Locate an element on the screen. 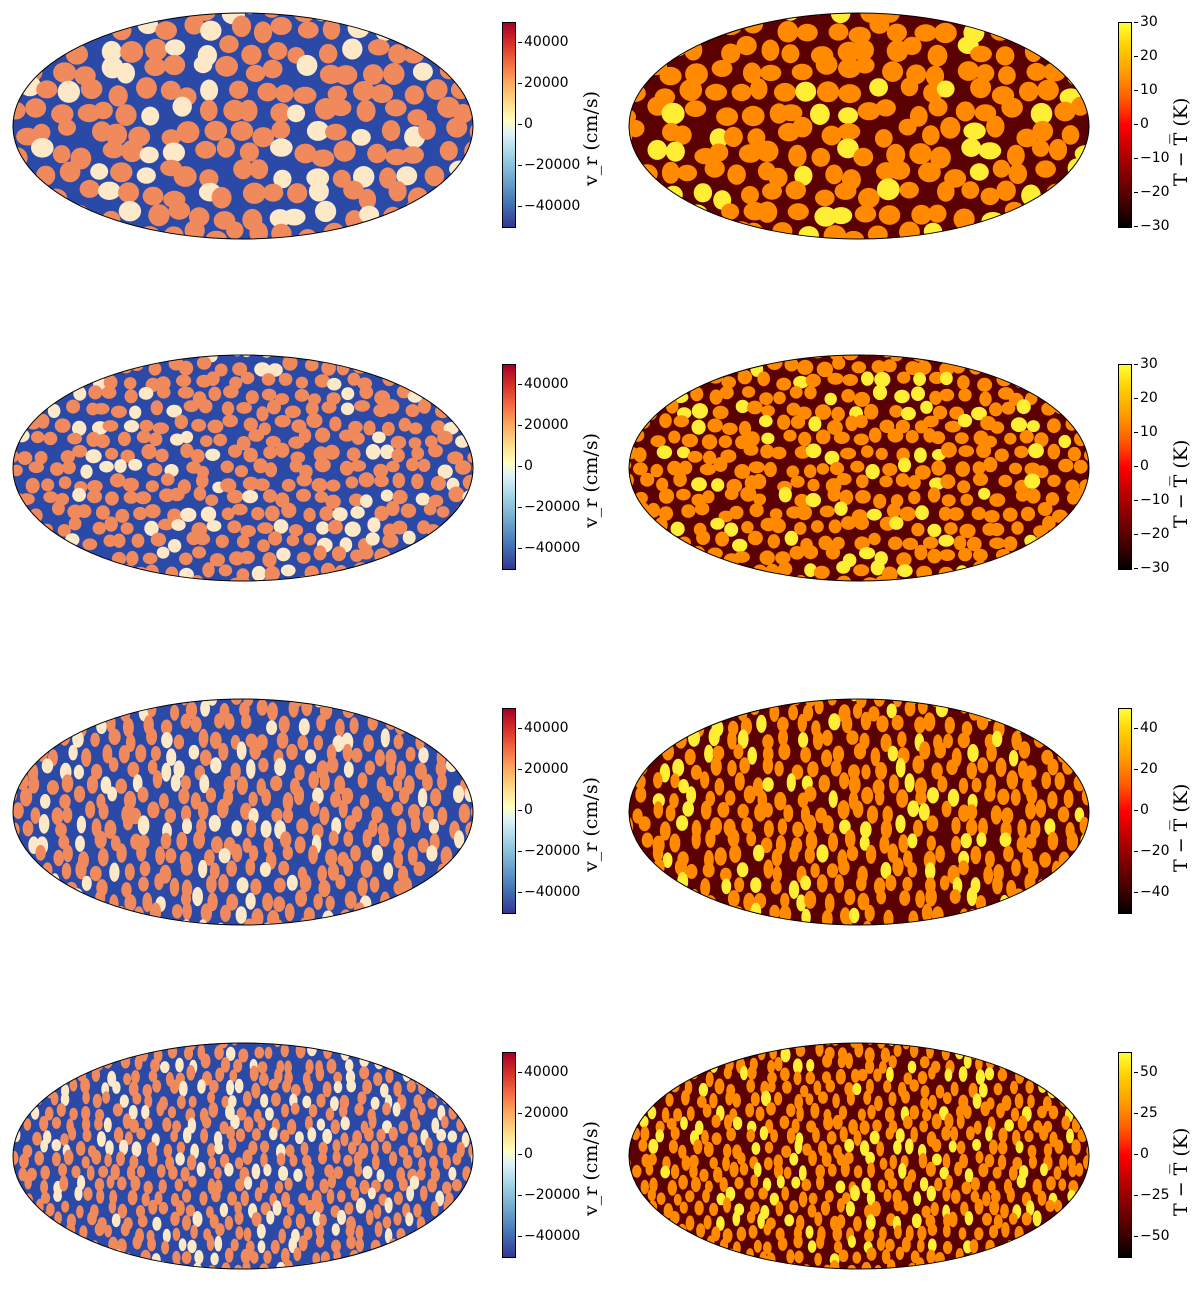  colorbar-tick-label: 50 is located at coordinates (1146, 1072).